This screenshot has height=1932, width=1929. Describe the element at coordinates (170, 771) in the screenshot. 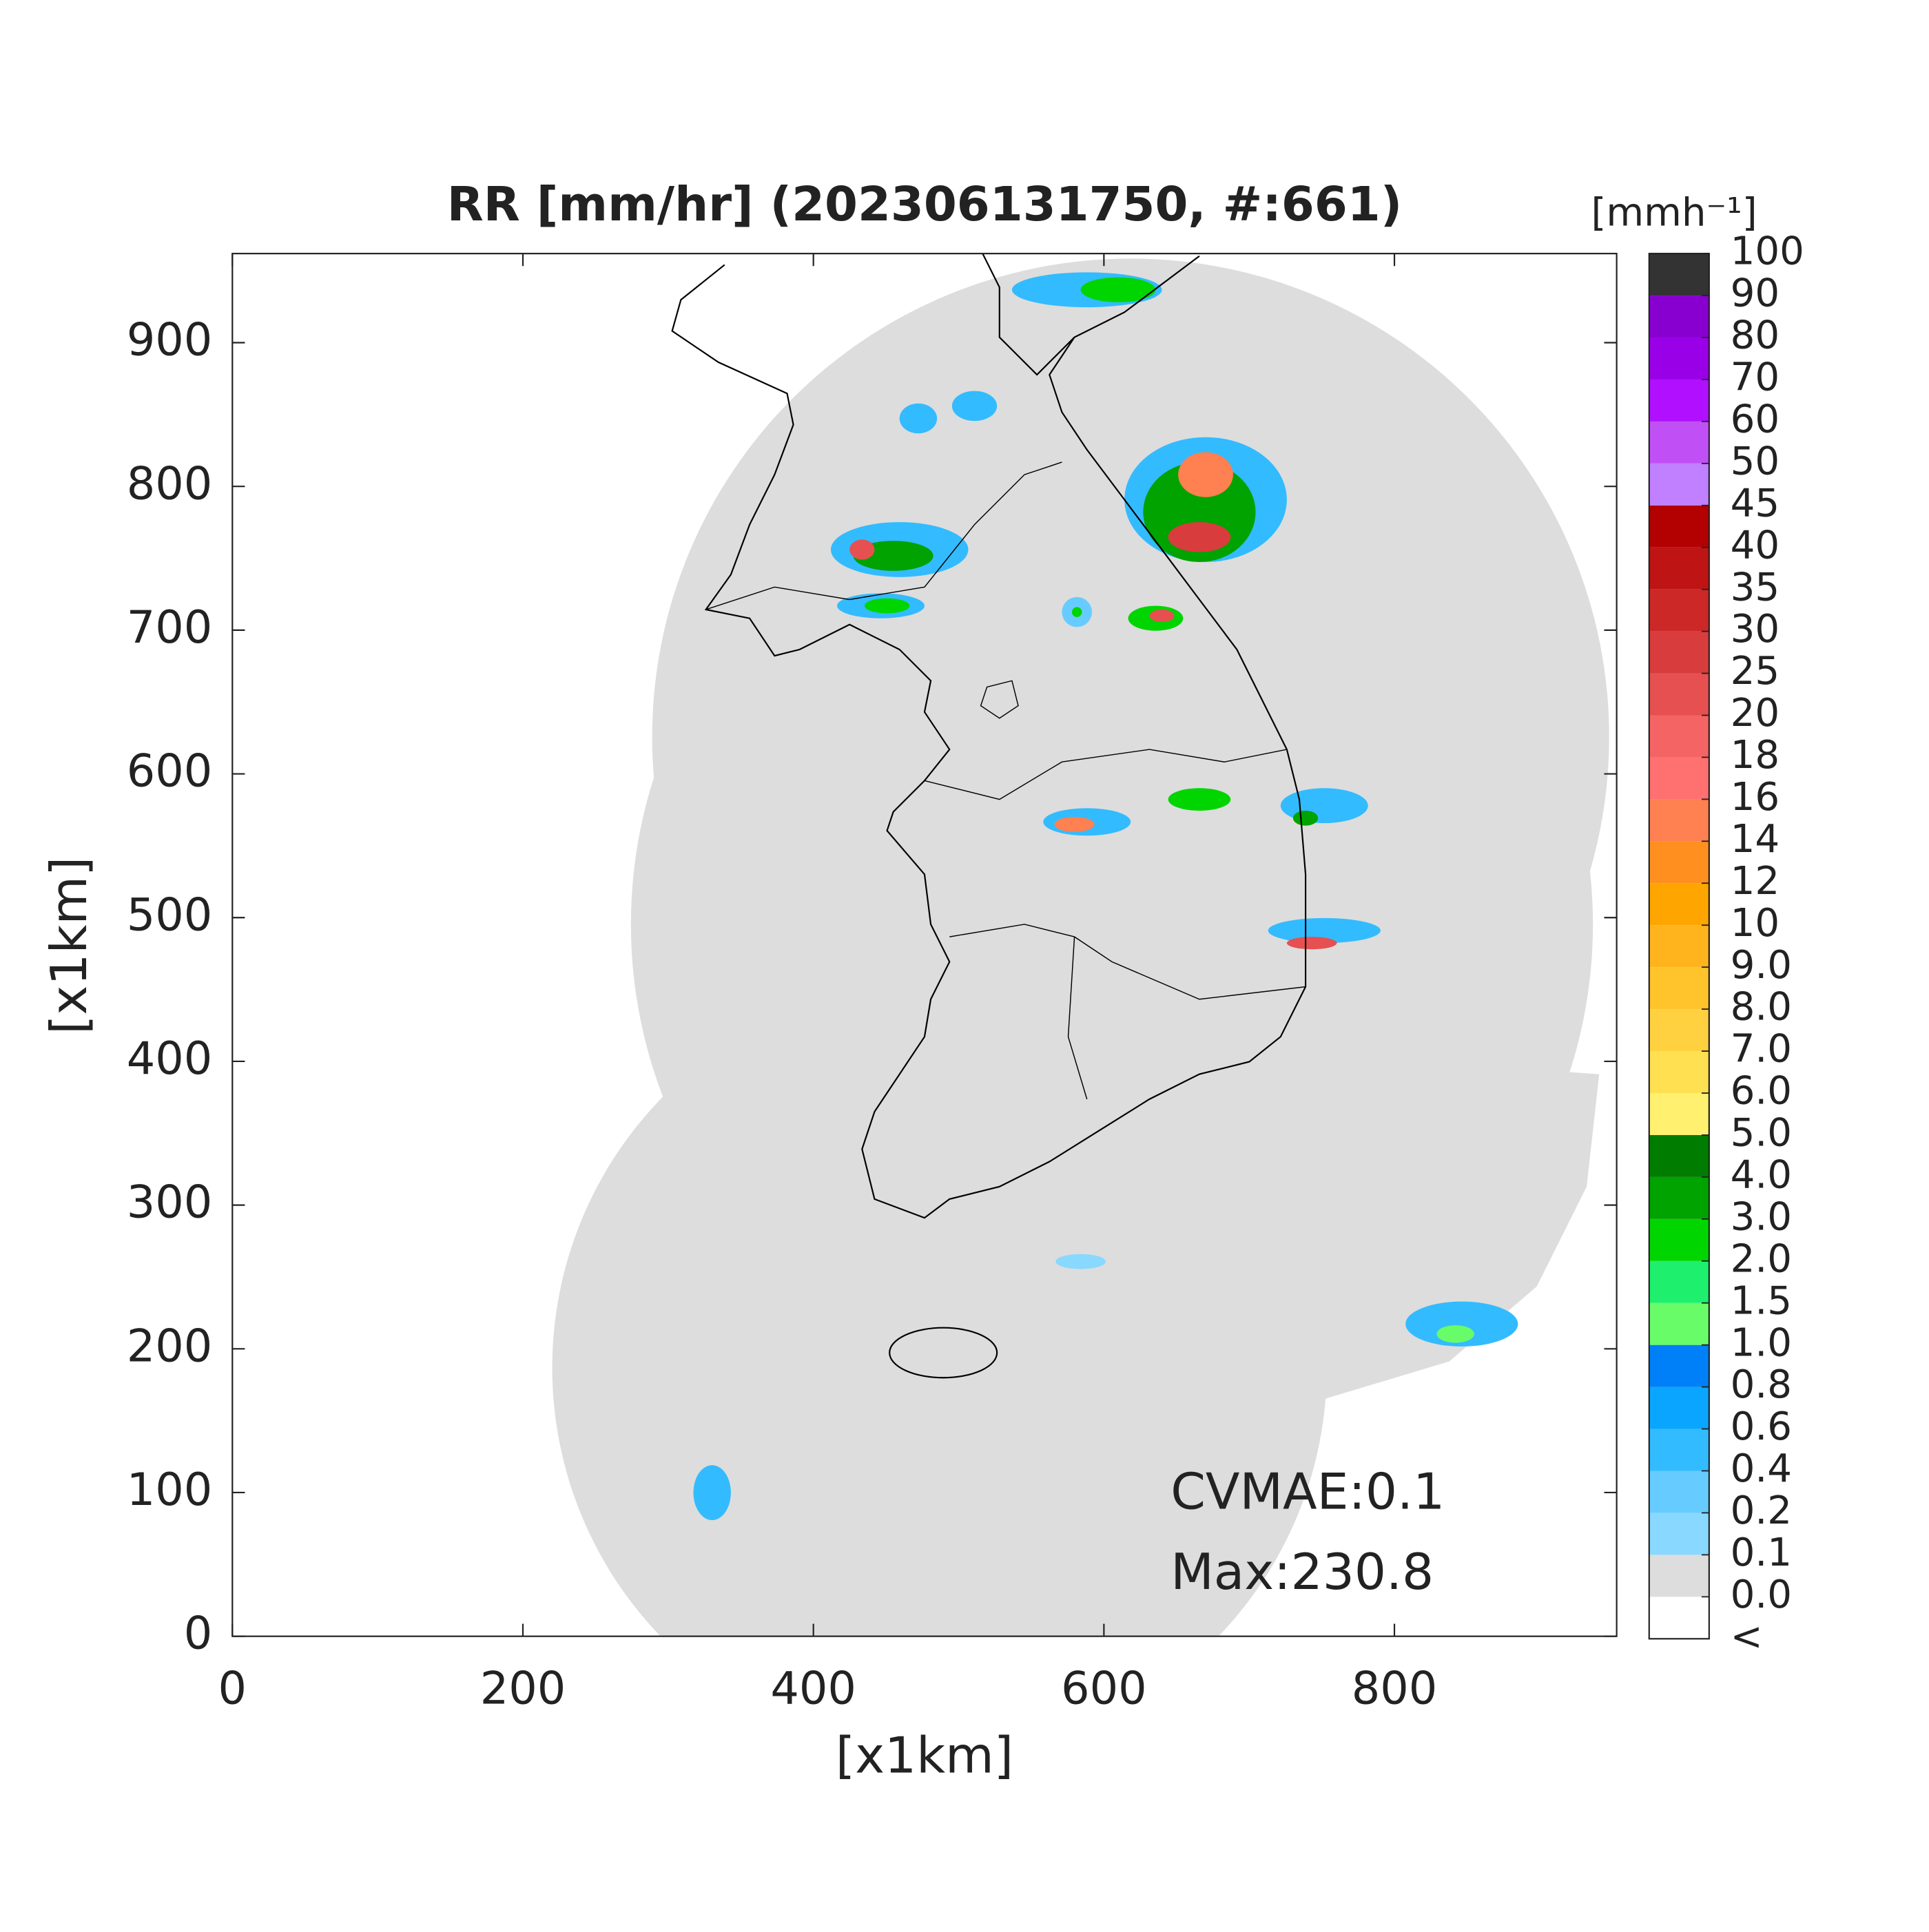

I see `y-tick-label: 600` at that location.